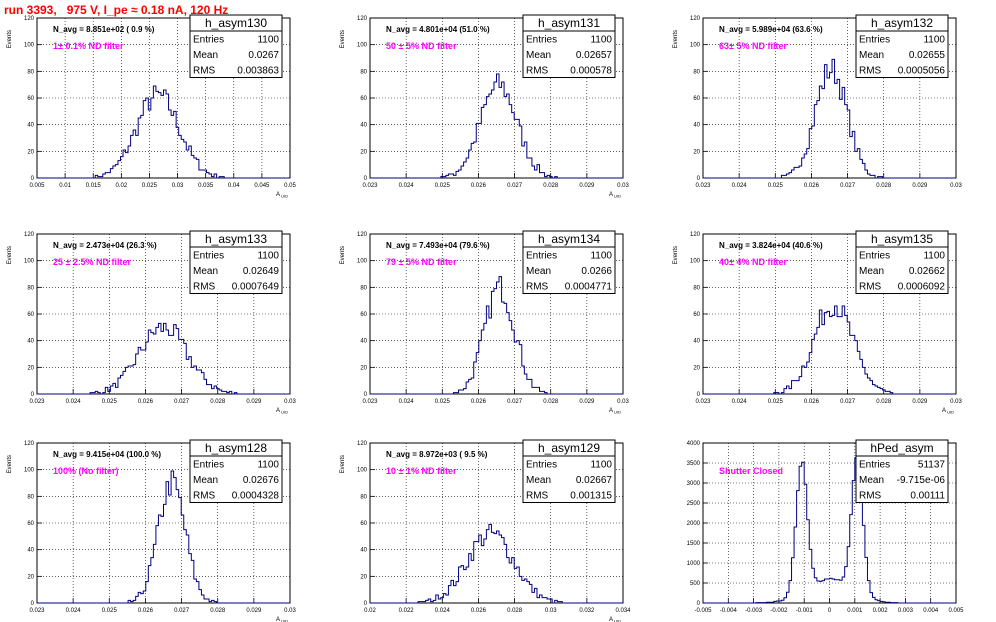  What do you see at coordinates (694, 564) in the screenshot?
I see `y-tick-label: 1000` at bounding box center [694, 564].